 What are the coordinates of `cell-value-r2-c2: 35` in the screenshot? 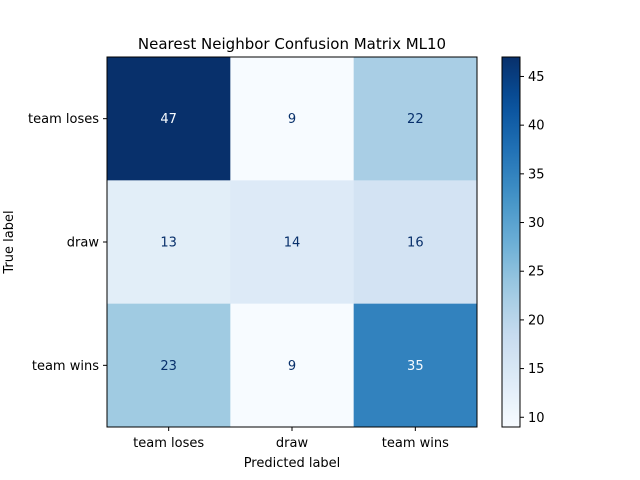 It's located at (415, 366).